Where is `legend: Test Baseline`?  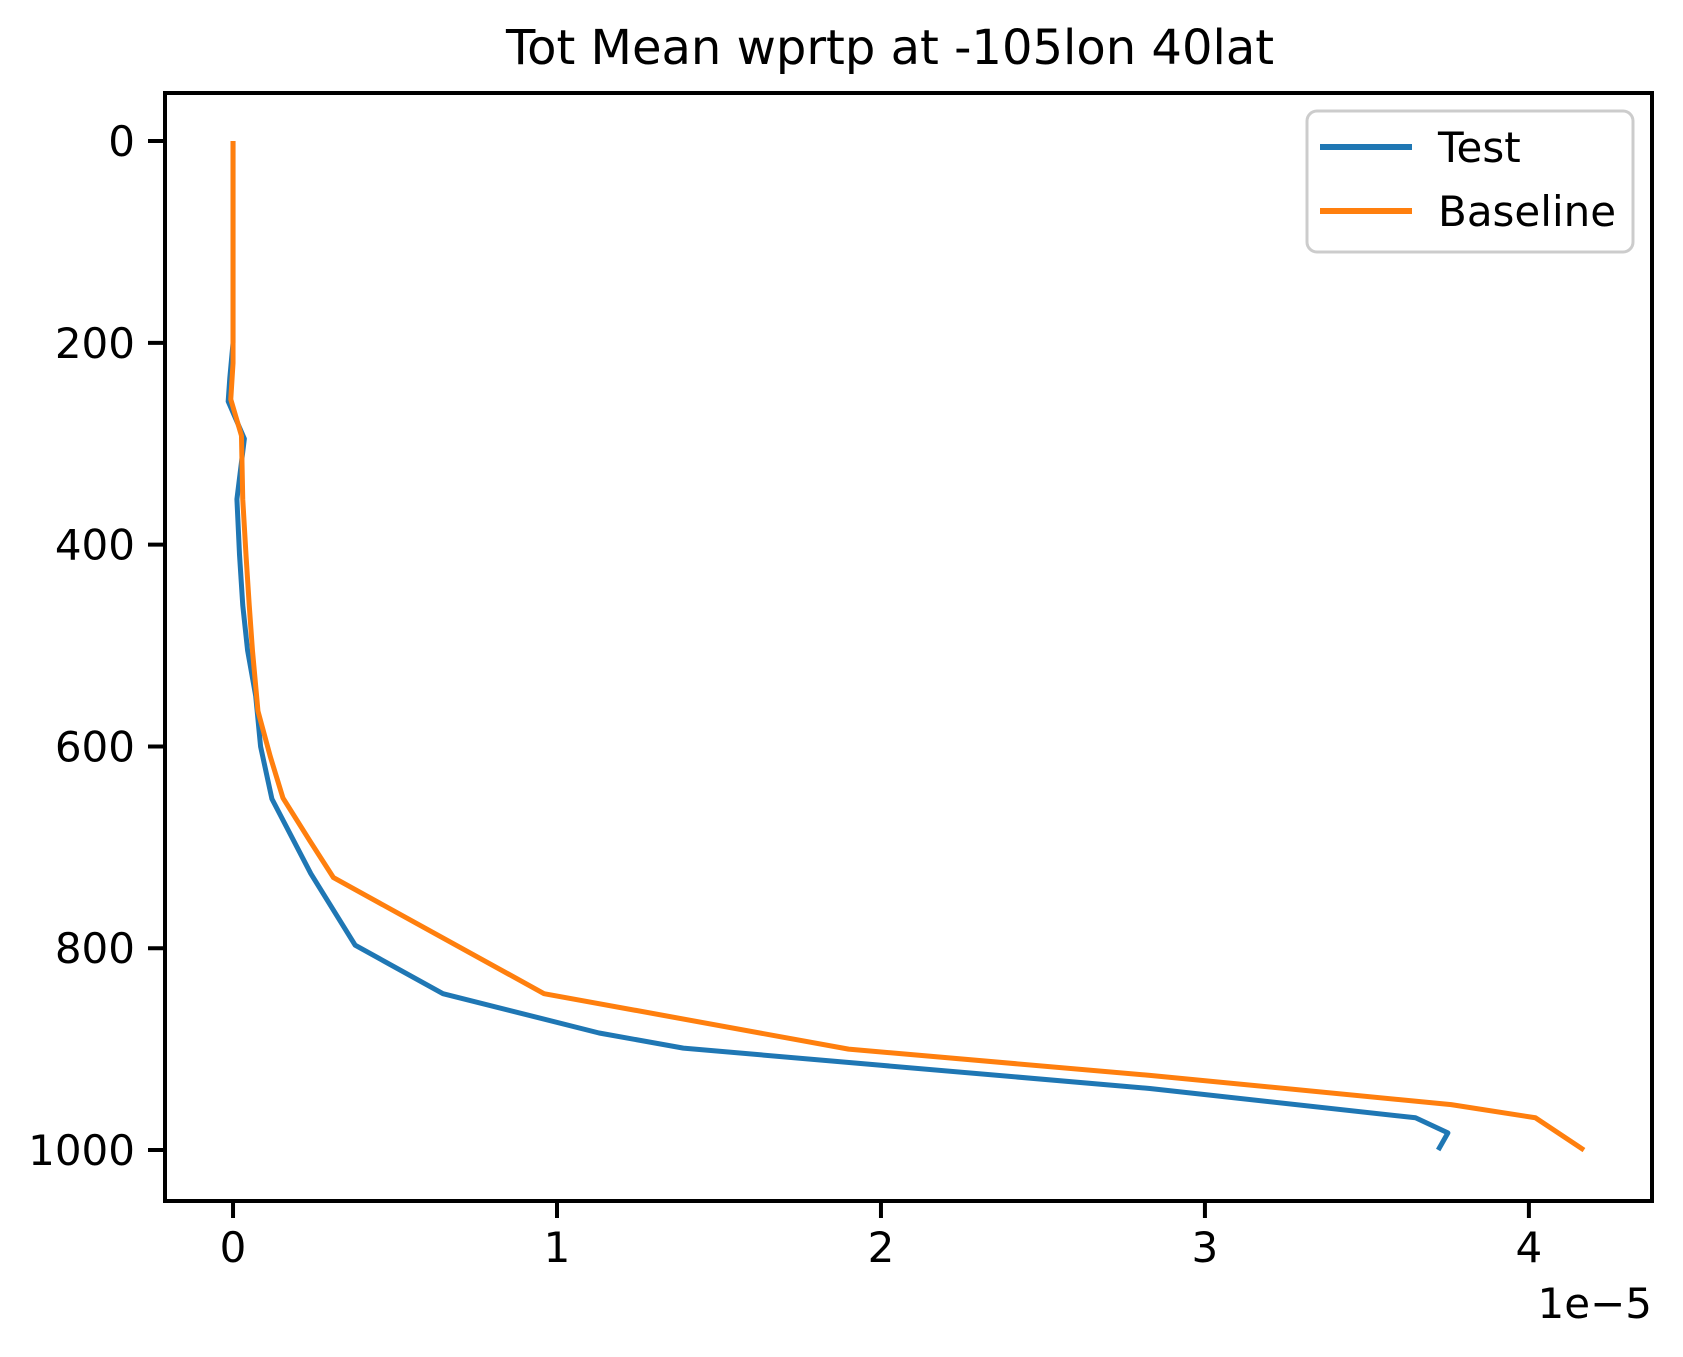
legend: Test Baseline is located at coordinates (1470, 181).